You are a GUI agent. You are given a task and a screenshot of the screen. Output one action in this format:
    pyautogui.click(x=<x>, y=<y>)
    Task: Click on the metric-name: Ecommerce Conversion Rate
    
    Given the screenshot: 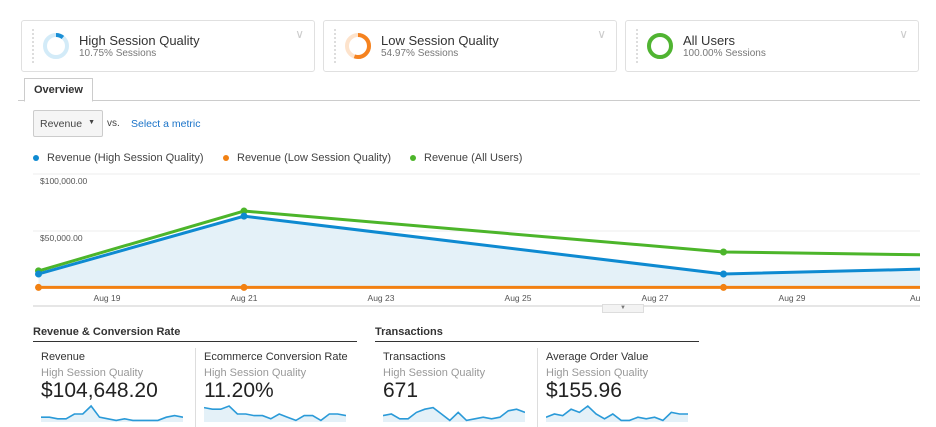 What is the action you would take?
    pyautogui.click(x=276, y=357)
    